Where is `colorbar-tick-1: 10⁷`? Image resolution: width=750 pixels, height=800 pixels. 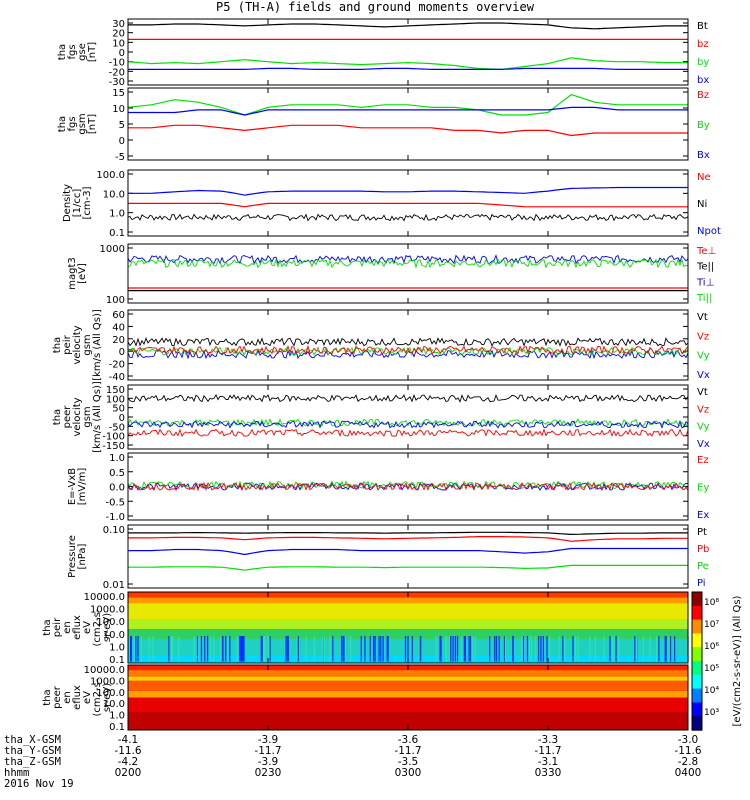
colorbar-tick-1: 10⁷ is located at coordinates (711, 625).